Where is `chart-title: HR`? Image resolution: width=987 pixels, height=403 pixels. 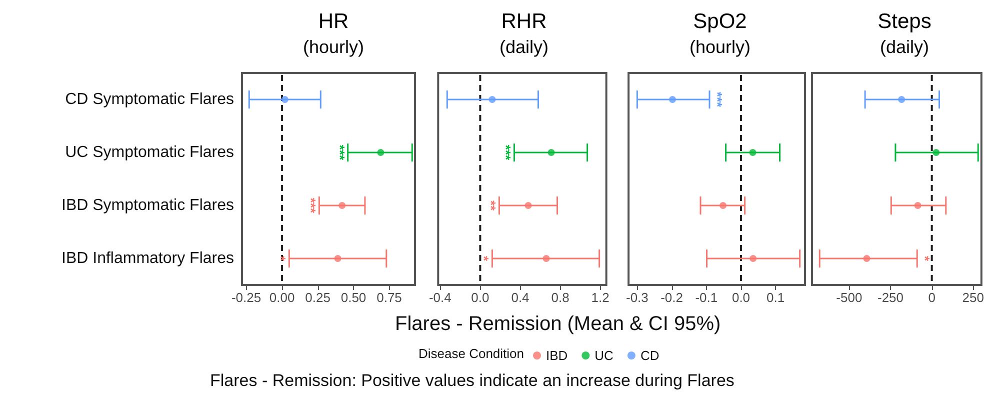 chart-title: HR is located at coordinates (333, 21).